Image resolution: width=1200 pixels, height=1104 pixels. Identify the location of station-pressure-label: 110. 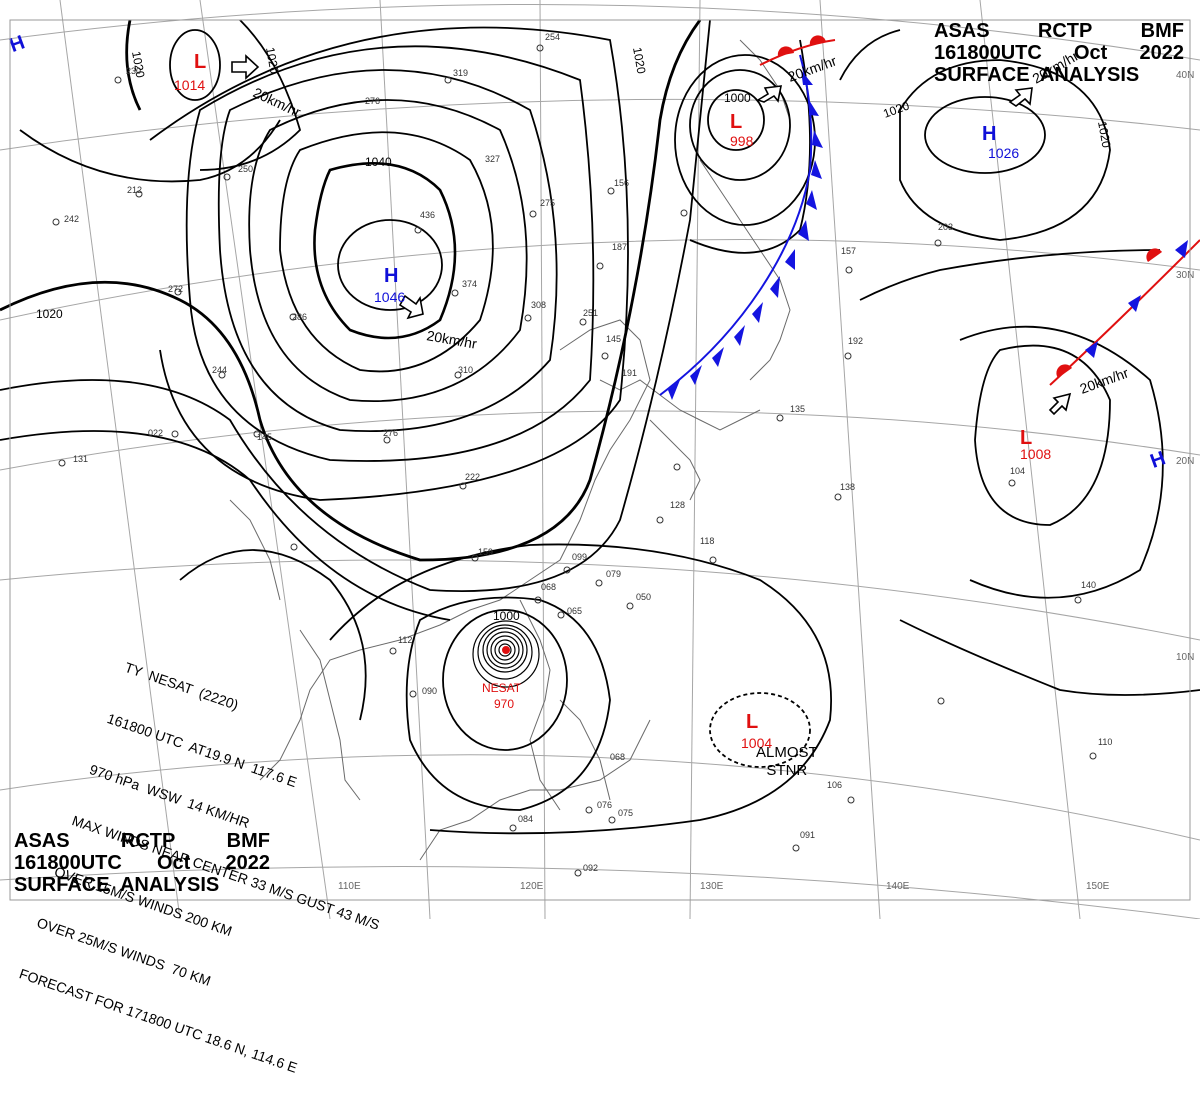
(1105, 742).